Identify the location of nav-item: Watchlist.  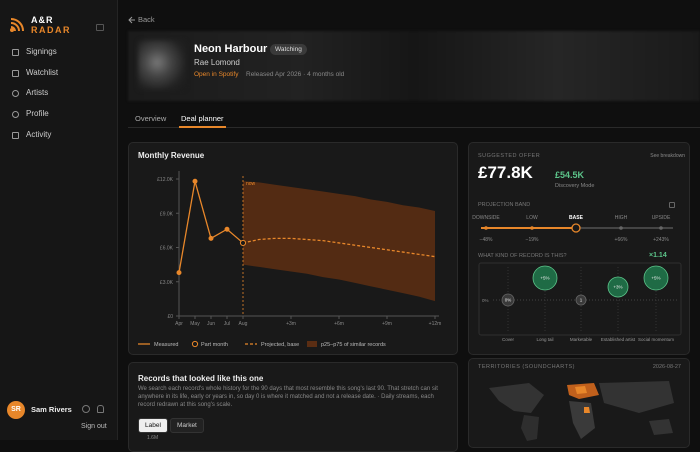
(42, 72).